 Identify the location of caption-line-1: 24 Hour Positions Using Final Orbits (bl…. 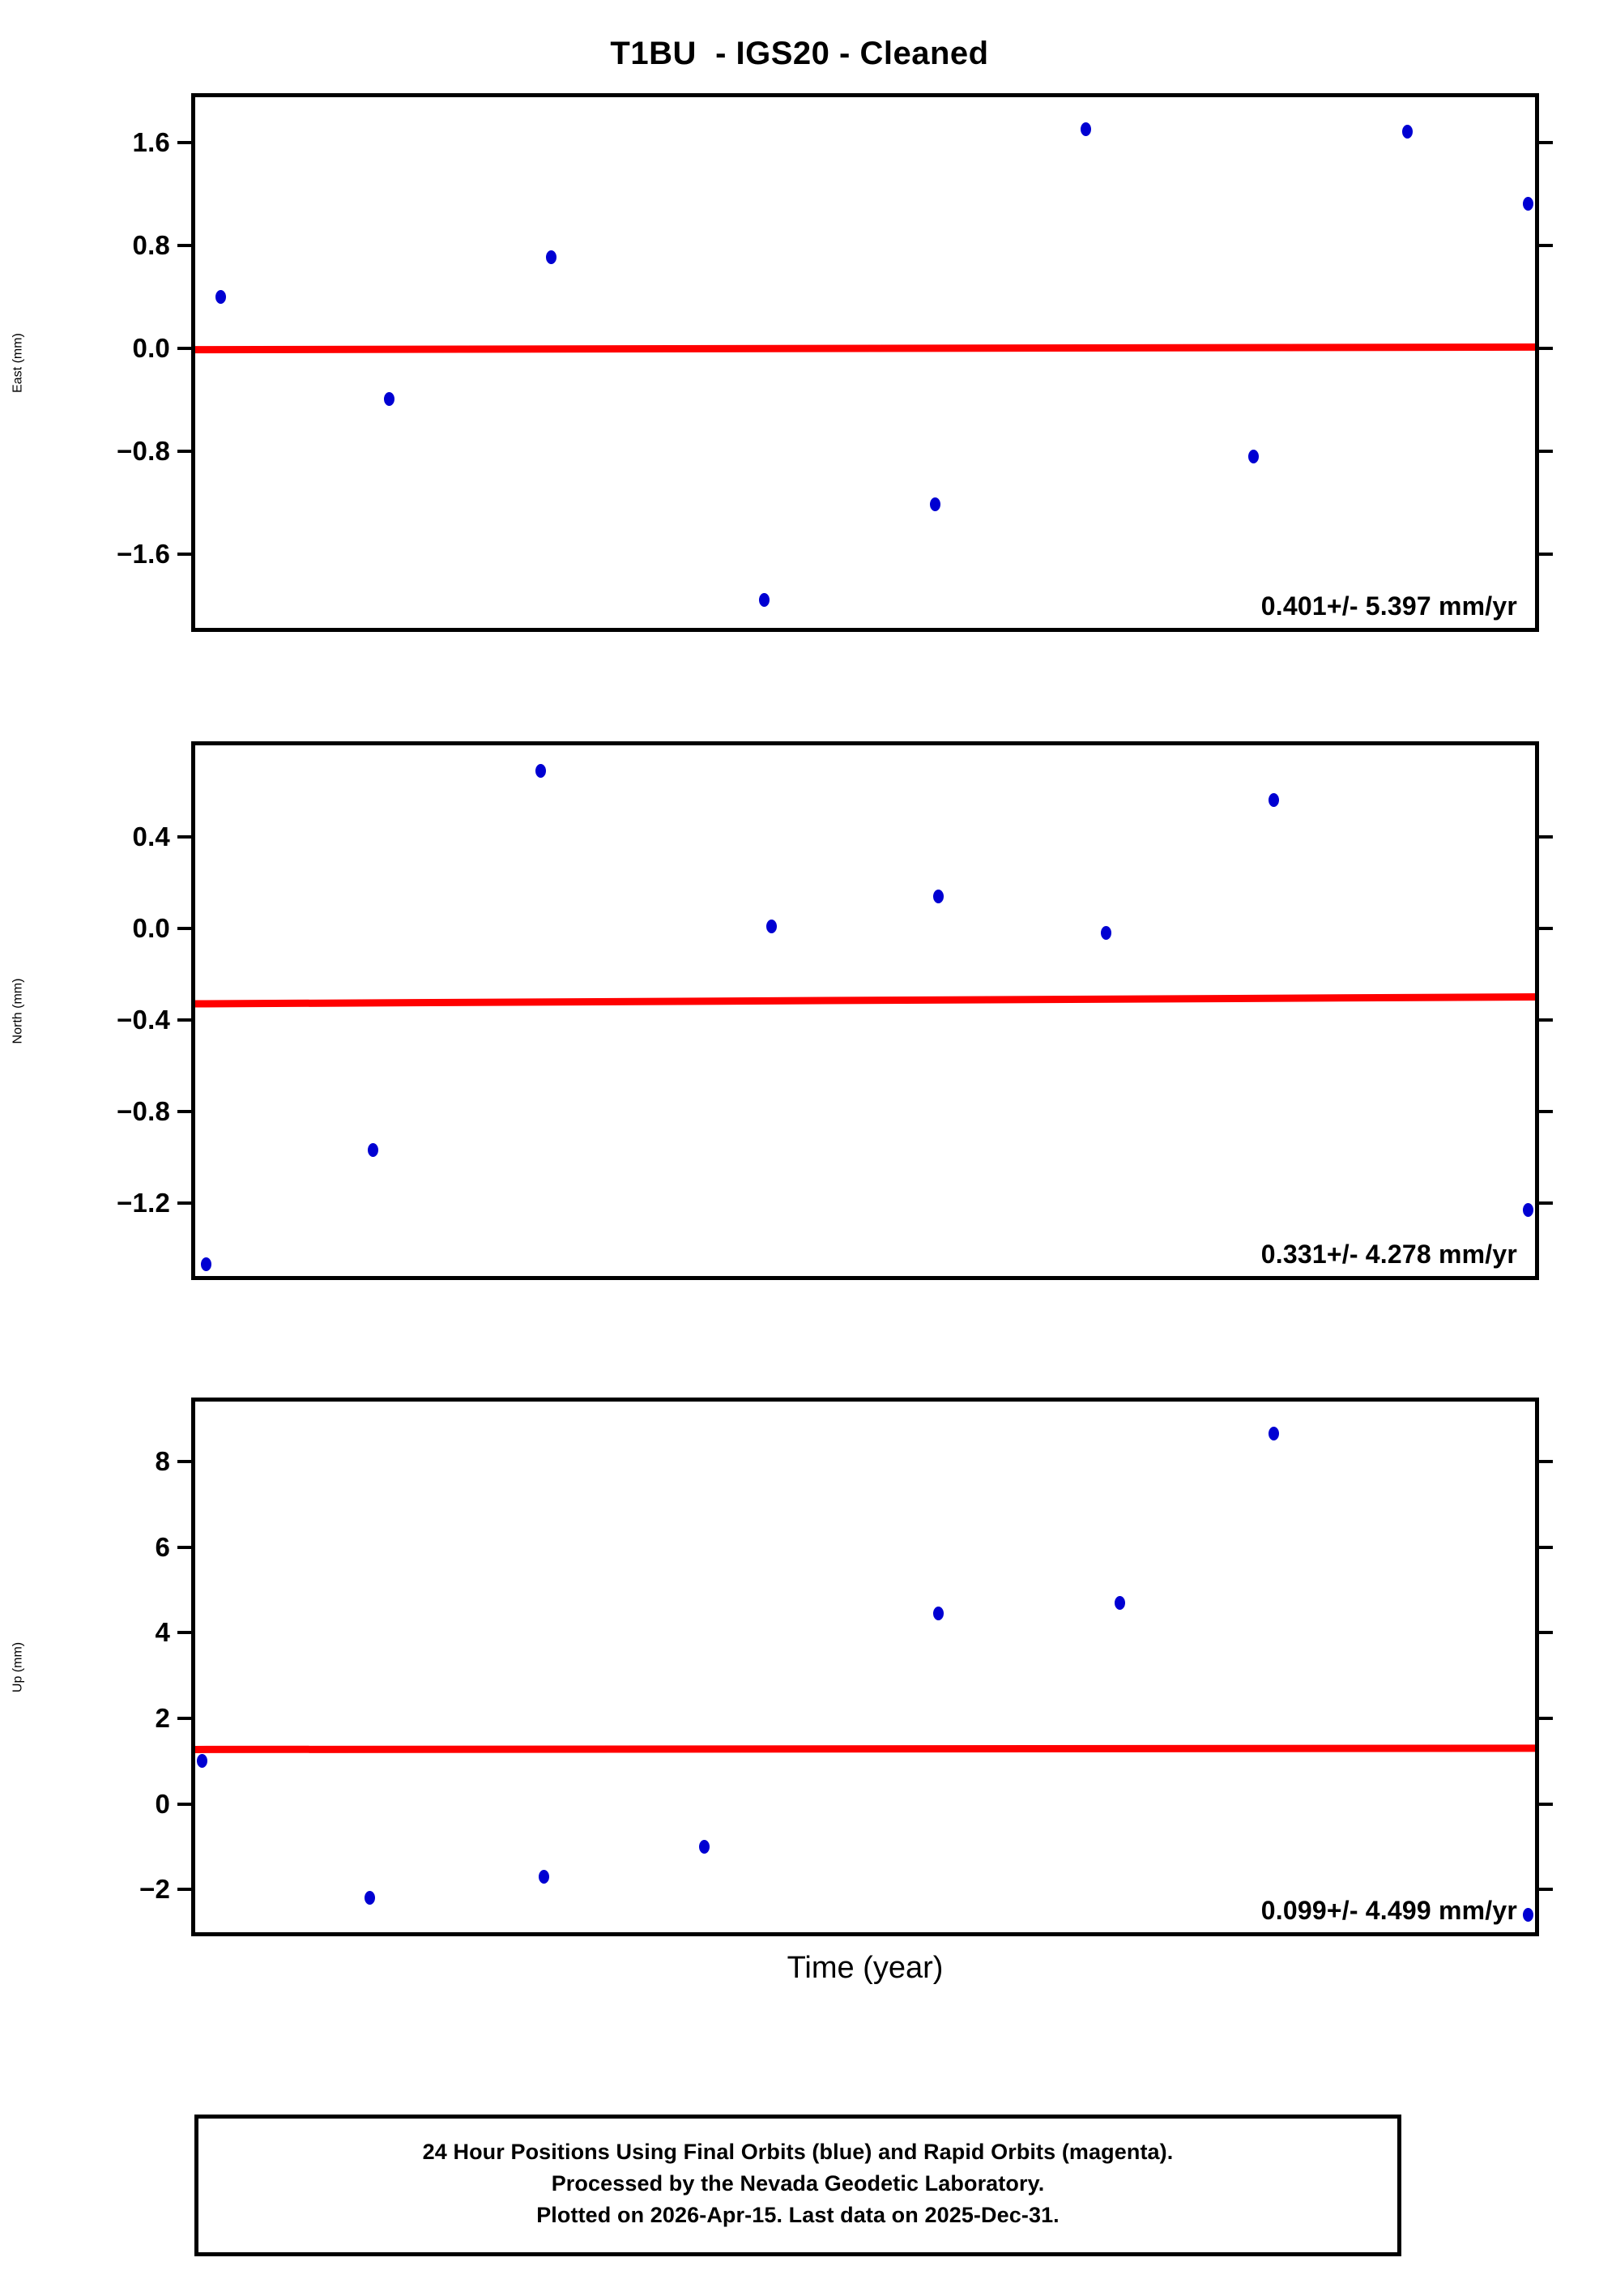
(798, 2152).